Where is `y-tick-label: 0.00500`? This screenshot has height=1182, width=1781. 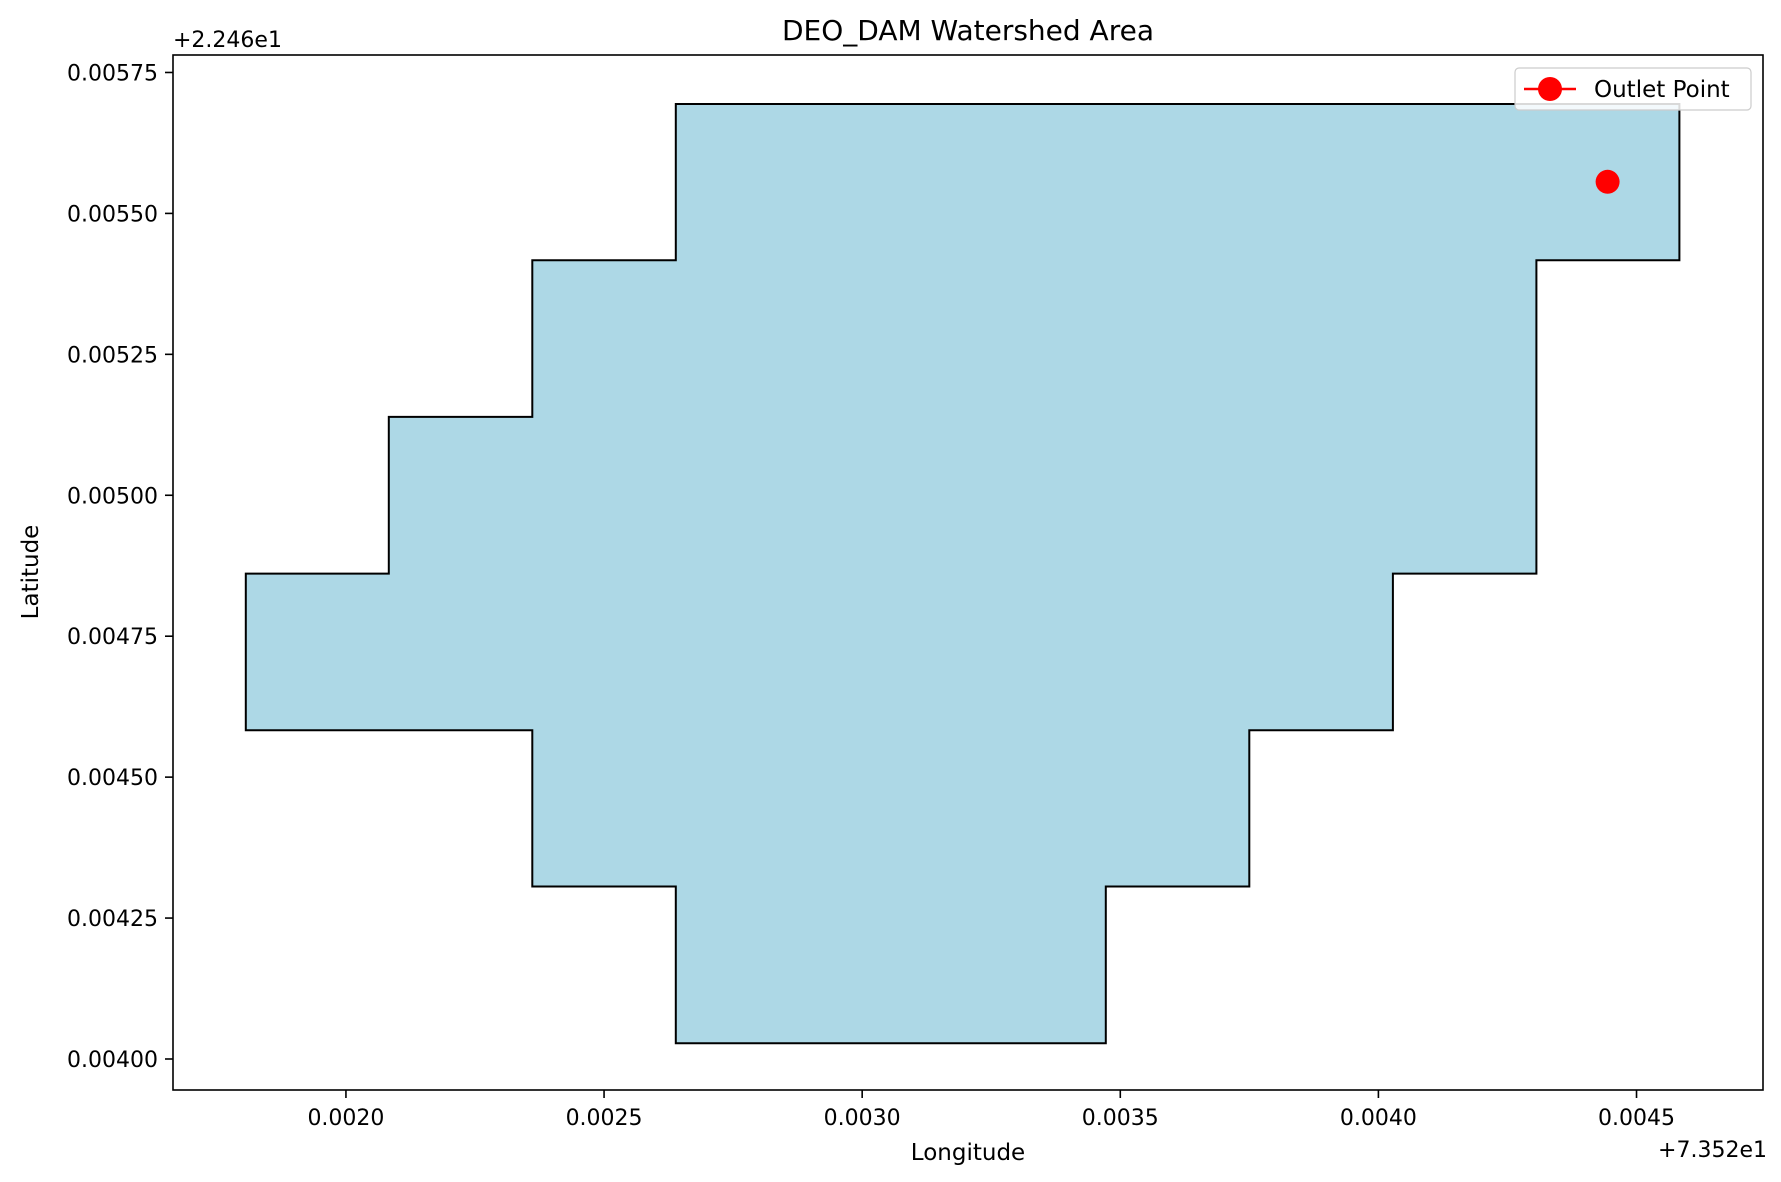 y-tick-label: 0.00500 is located at coordinates (112, 496).